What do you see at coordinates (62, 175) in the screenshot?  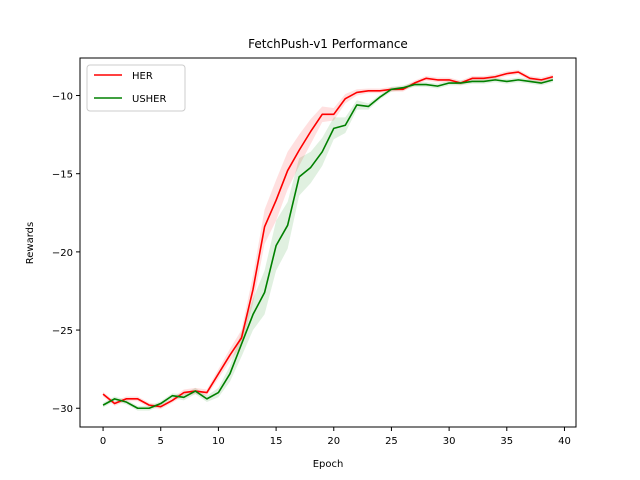 I see `y-tick-label: −15` at bounding box center [62, 175].